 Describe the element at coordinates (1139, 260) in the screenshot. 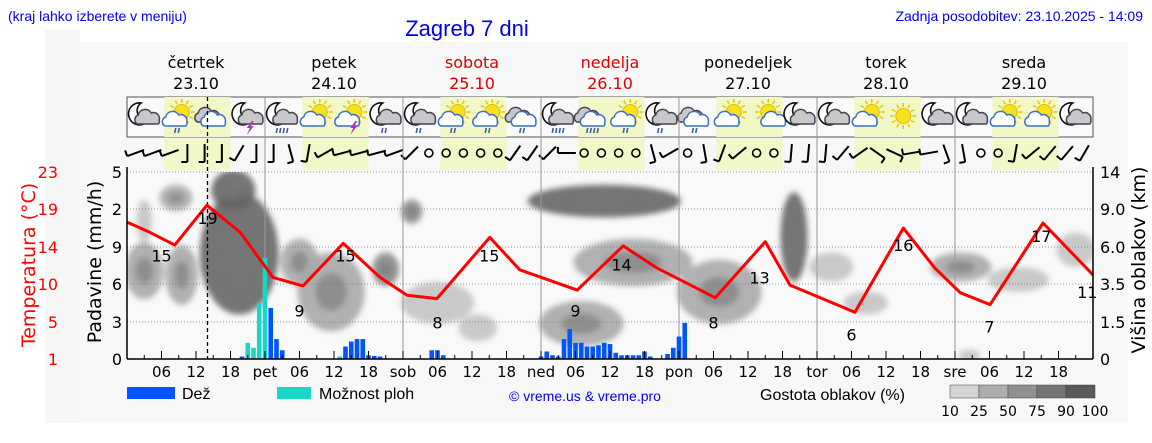

I see `cloud-height-axis-title: Višina oblakov (km)` at that location.